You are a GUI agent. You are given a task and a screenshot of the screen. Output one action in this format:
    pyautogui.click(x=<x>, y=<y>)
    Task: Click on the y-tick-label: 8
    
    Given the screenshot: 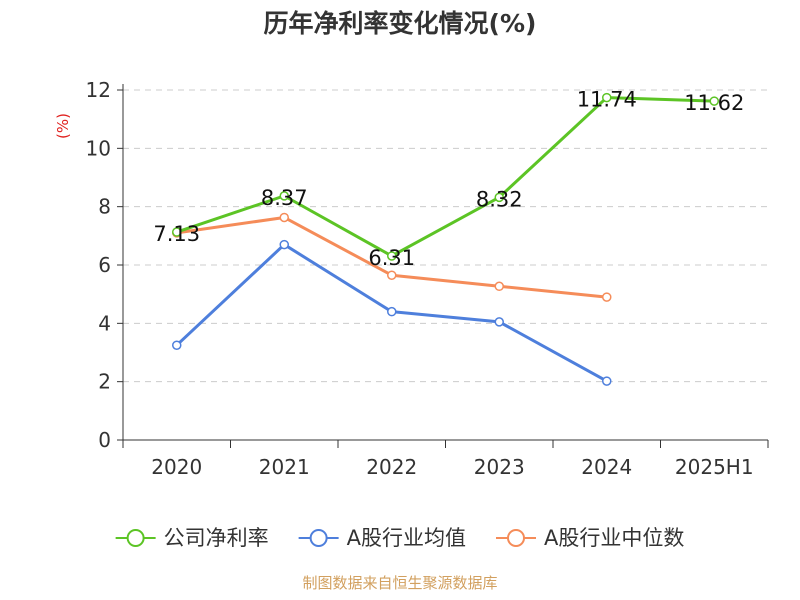 What is the action you would take?
    pyautogui.click(x=104, y=207)
    